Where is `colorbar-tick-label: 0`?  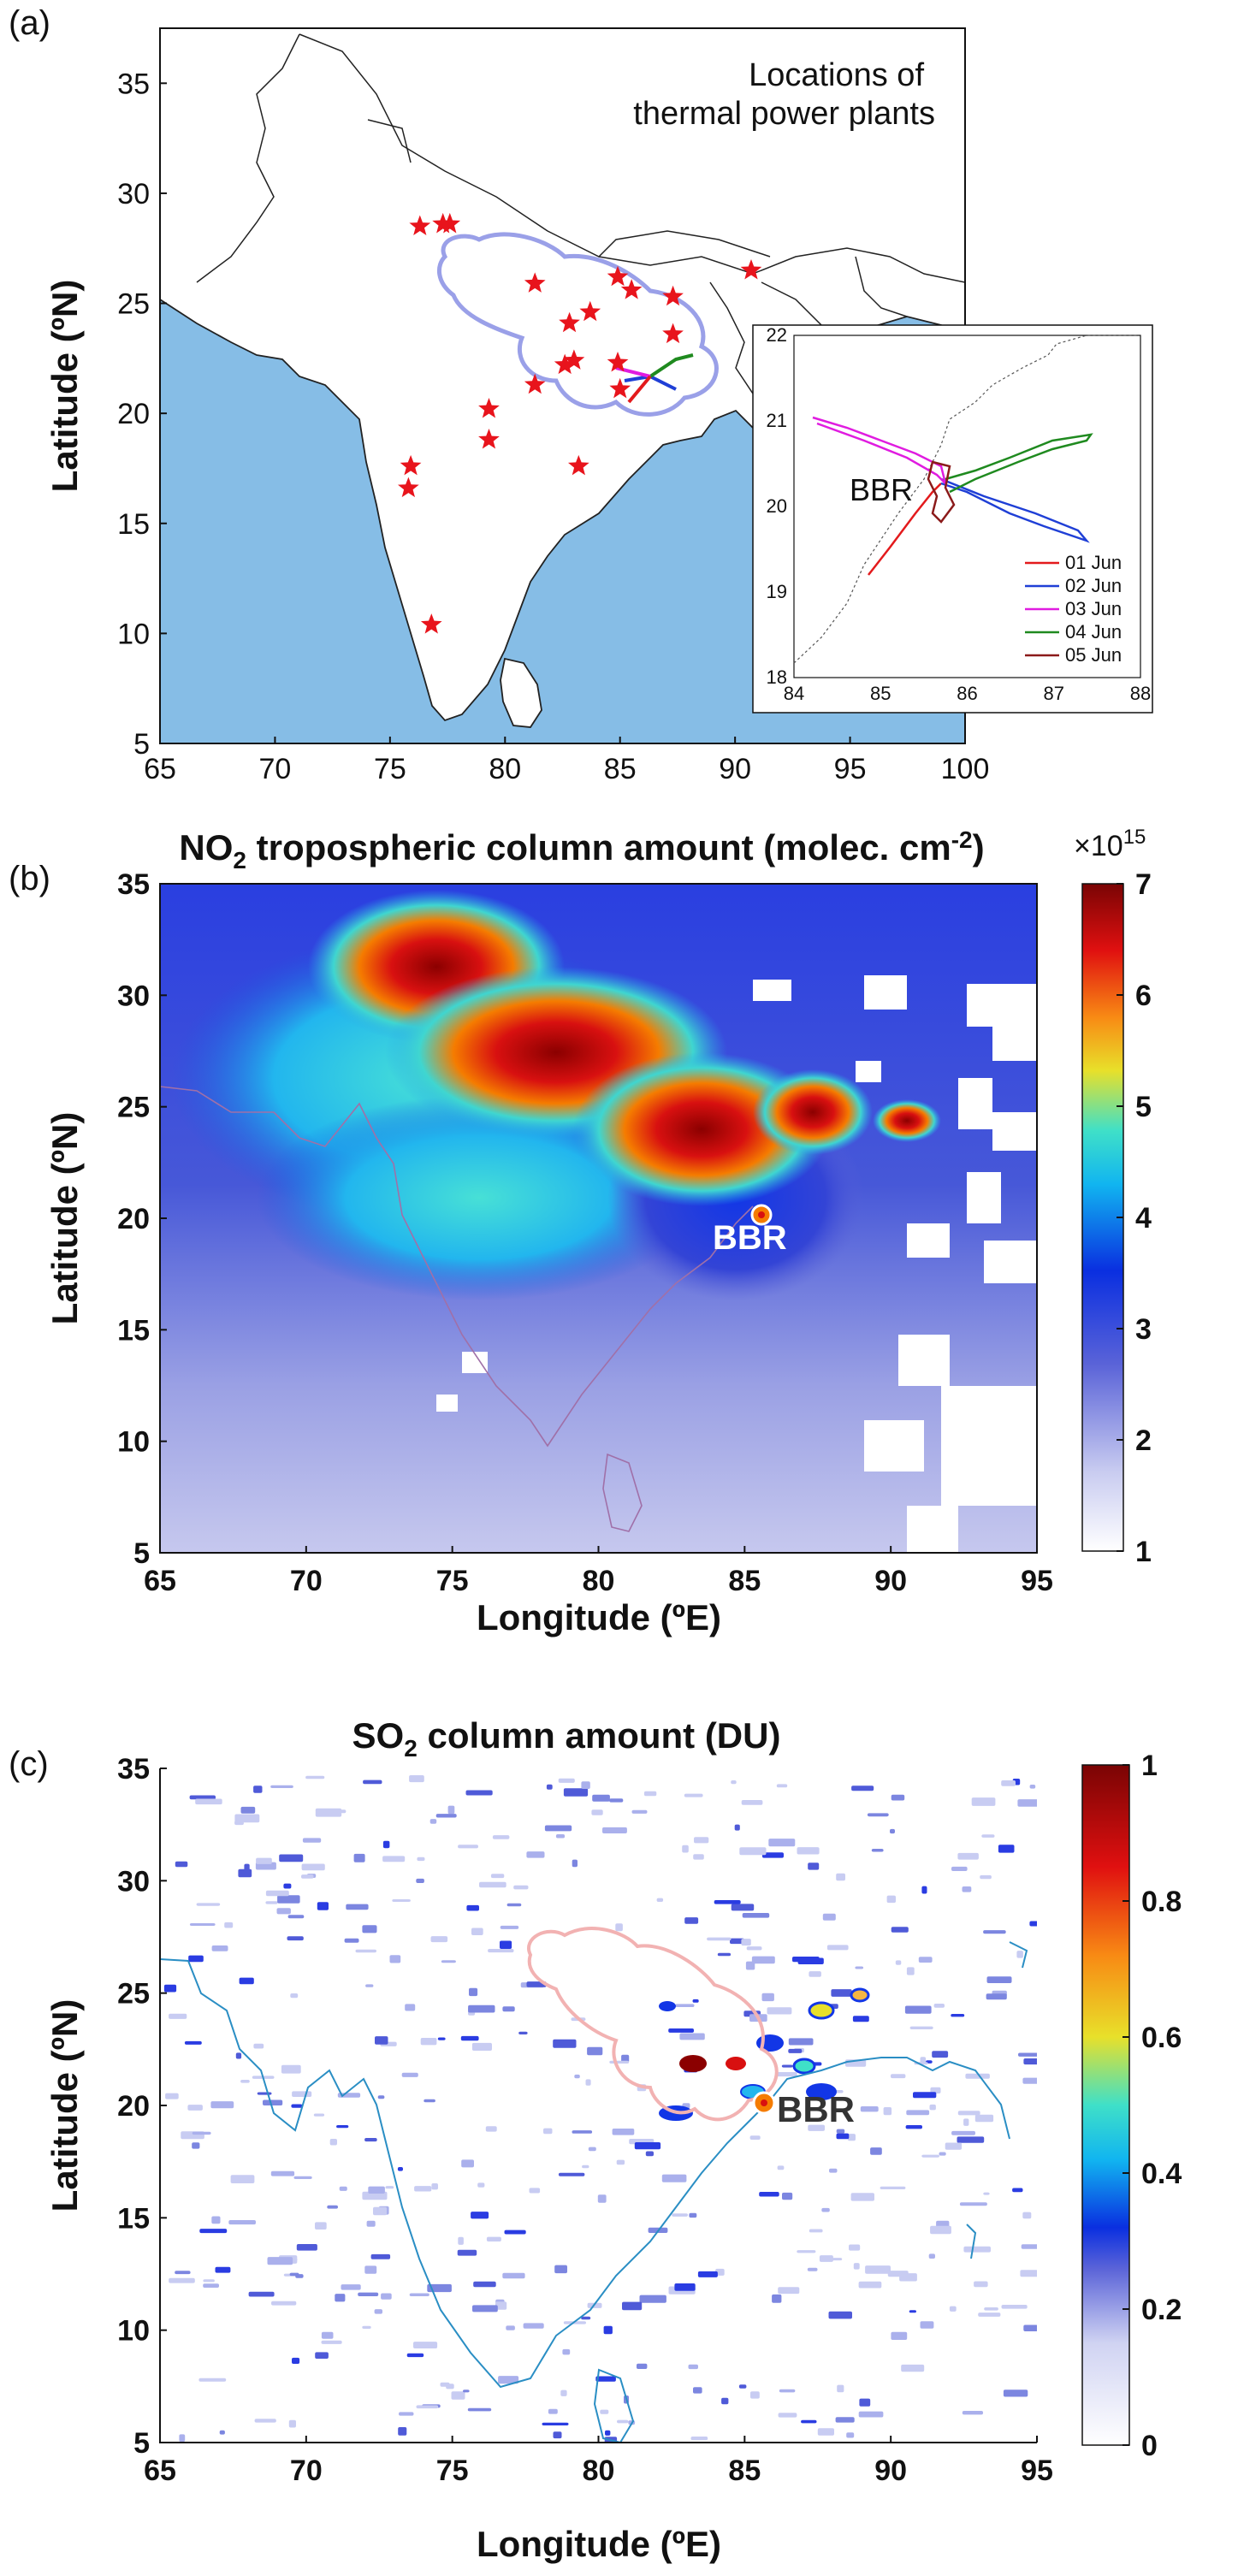 colorbar-tick-label: 0 is located at coordinates (1150, 2446).